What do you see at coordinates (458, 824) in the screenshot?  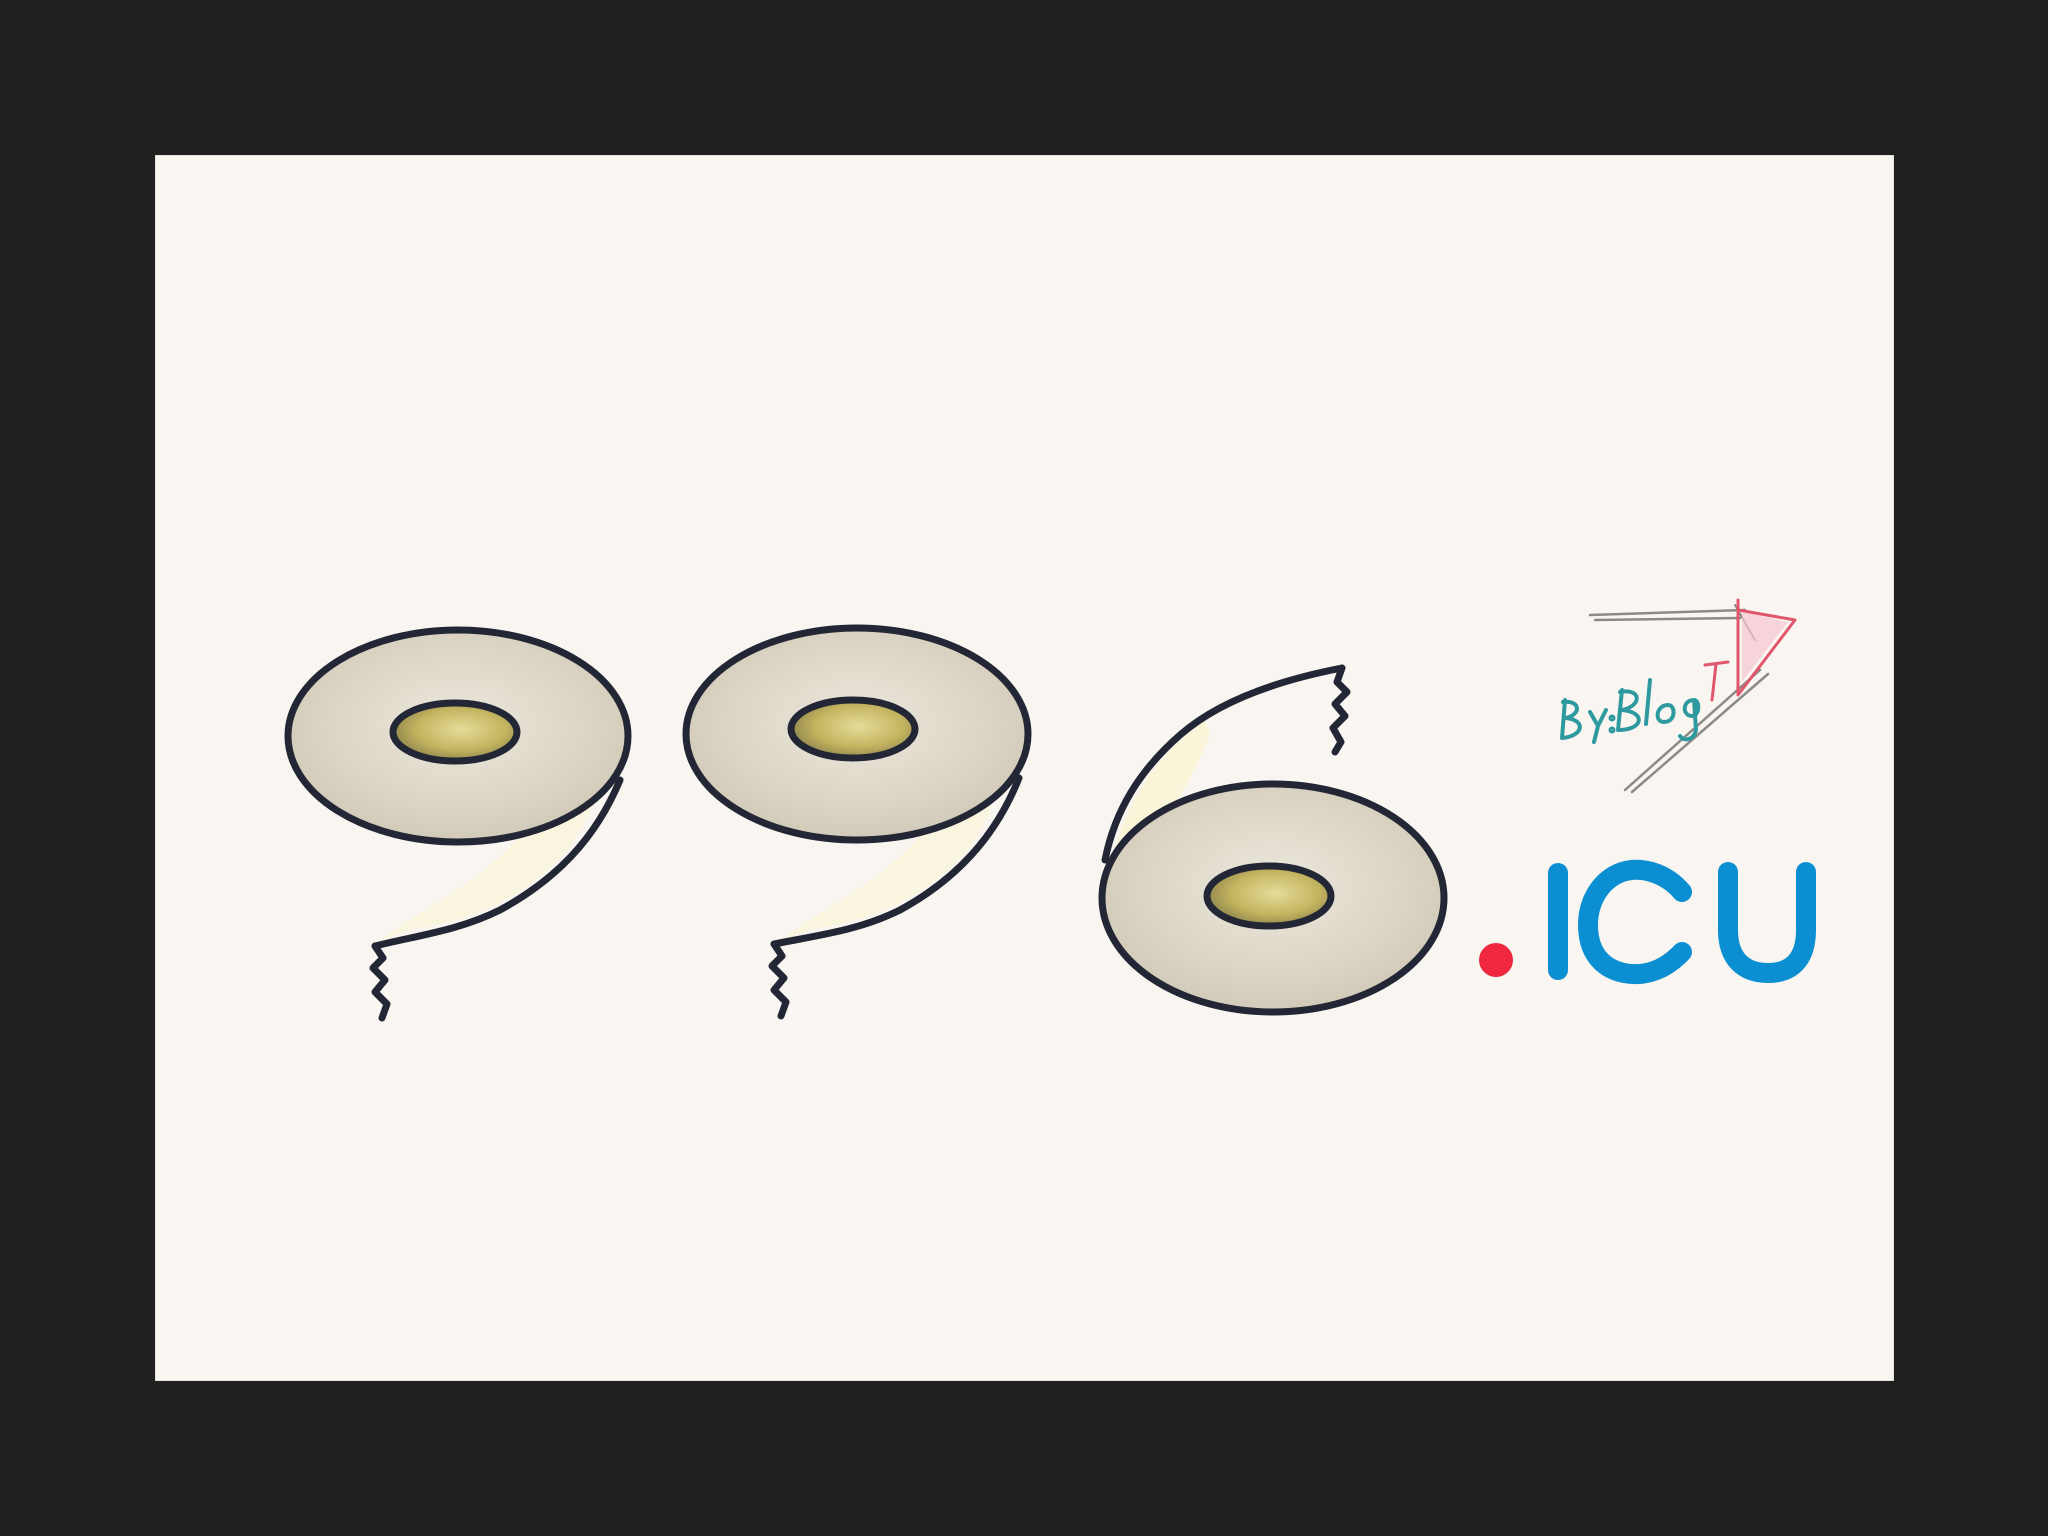 I see `toilet-roll-digit-9-first` at bounding box center [458, 824].